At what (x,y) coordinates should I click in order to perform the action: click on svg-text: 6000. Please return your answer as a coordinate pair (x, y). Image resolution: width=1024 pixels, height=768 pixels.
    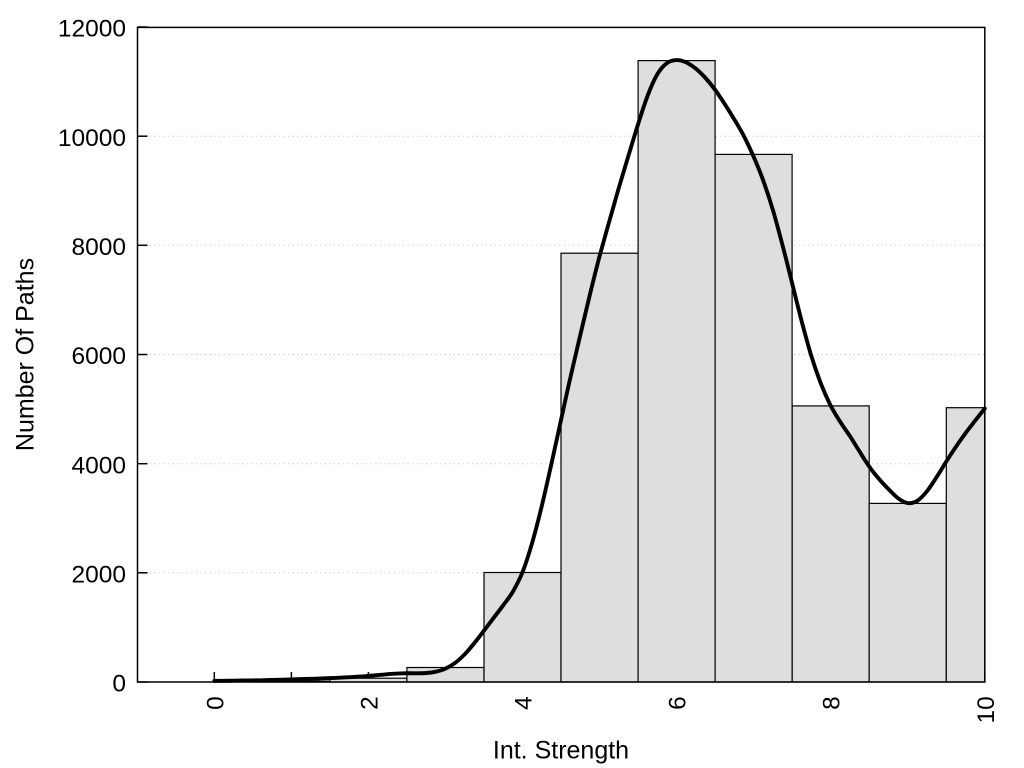
    Looking at the image, I should click on (98, 356).